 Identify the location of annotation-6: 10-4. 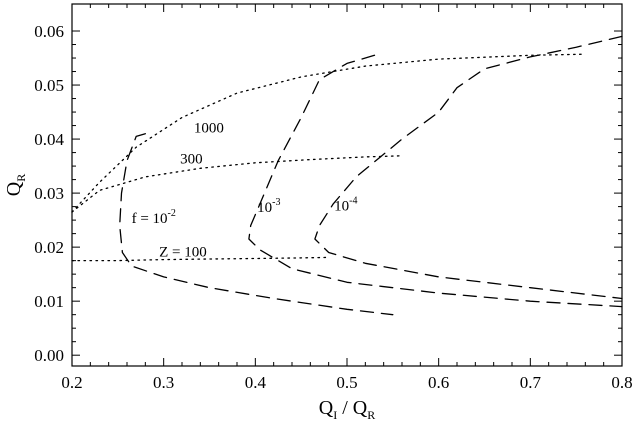
(345, 204).